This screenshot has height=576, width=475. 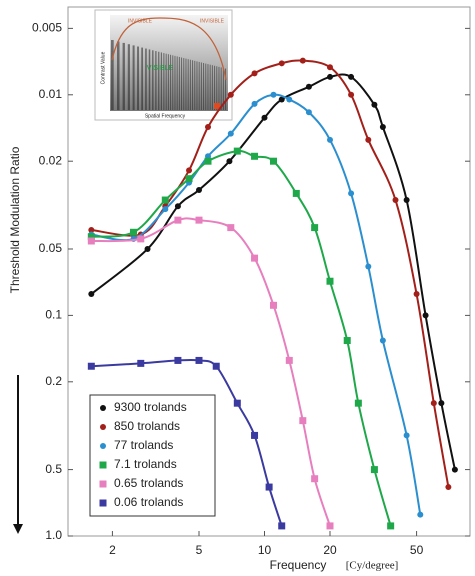 What do you see at coordinates (15, 219) in the screenshot?
I see `y-axis-title: Threshold Modulation Ratio` at bounding box center [15, 219].